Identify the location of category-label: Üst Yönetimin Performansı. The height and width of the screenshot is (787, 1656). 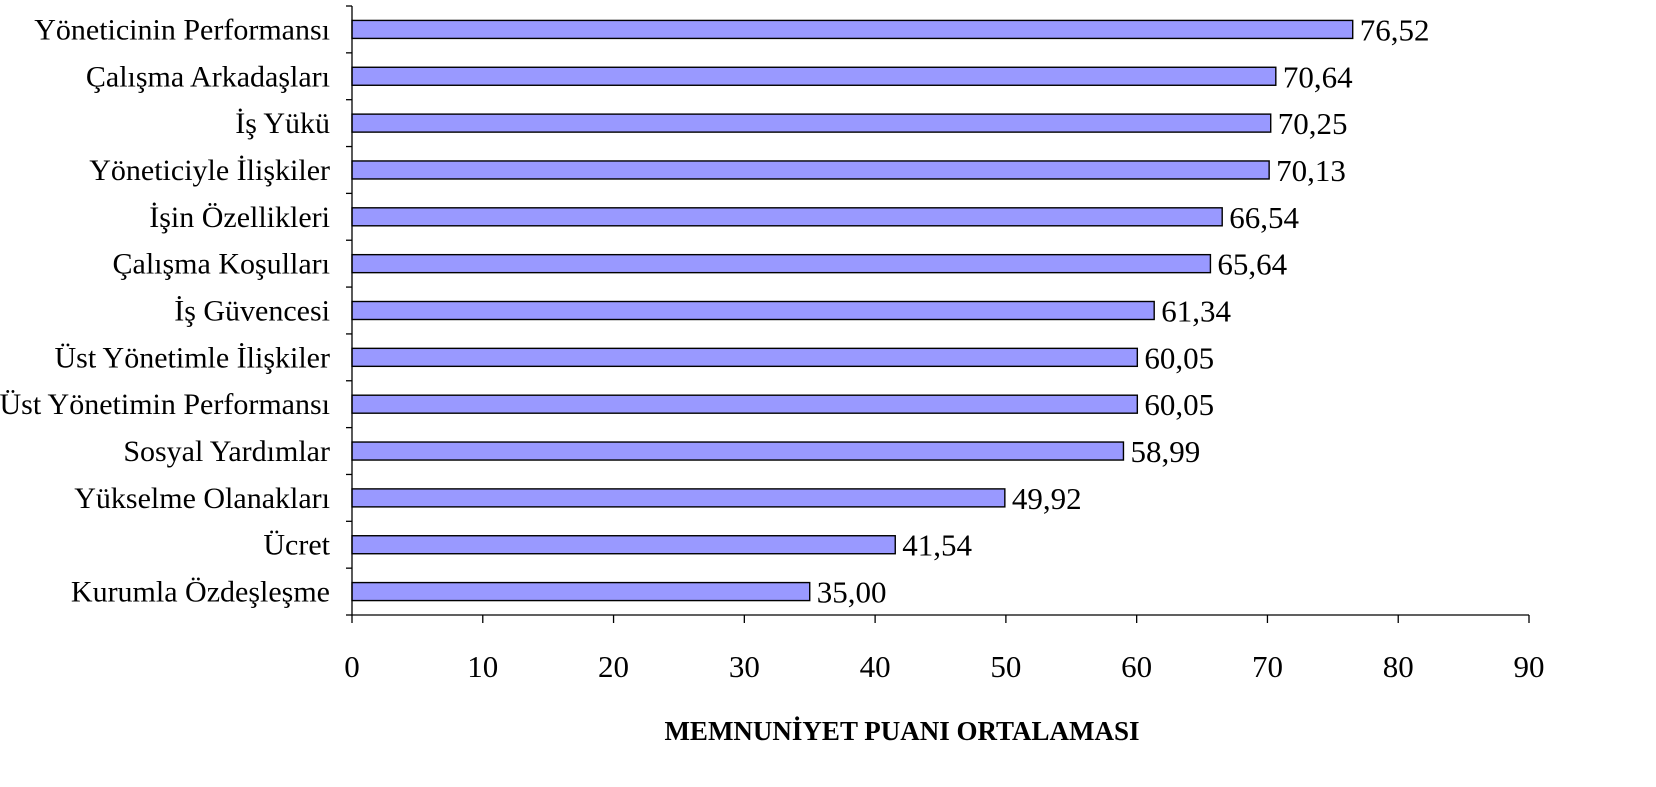
(165, 404).